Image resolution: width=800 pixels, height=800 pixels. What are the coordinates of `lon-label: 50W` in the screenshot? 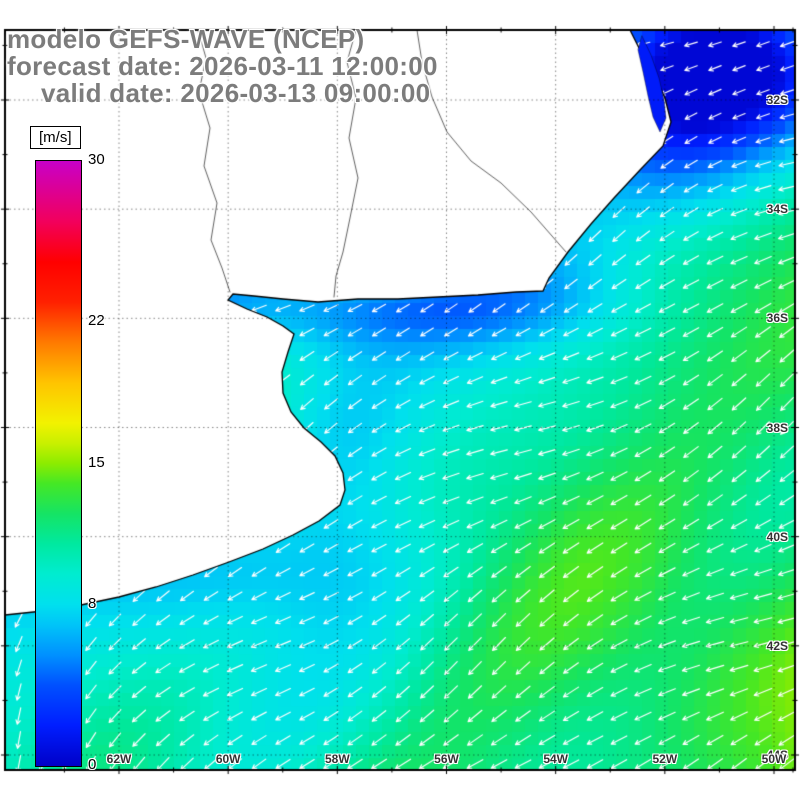 It's located at (774, 759).